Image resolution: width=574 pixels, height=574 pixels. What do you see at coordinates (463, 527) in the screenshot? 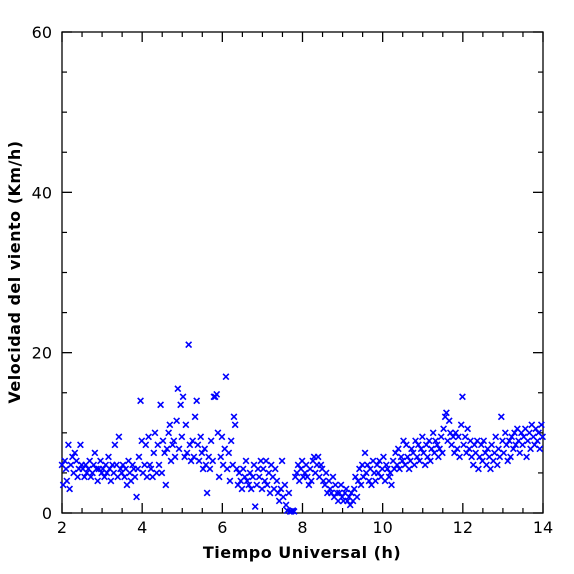
I see `x-tick-label: 12` at bounding box center [463, 527].